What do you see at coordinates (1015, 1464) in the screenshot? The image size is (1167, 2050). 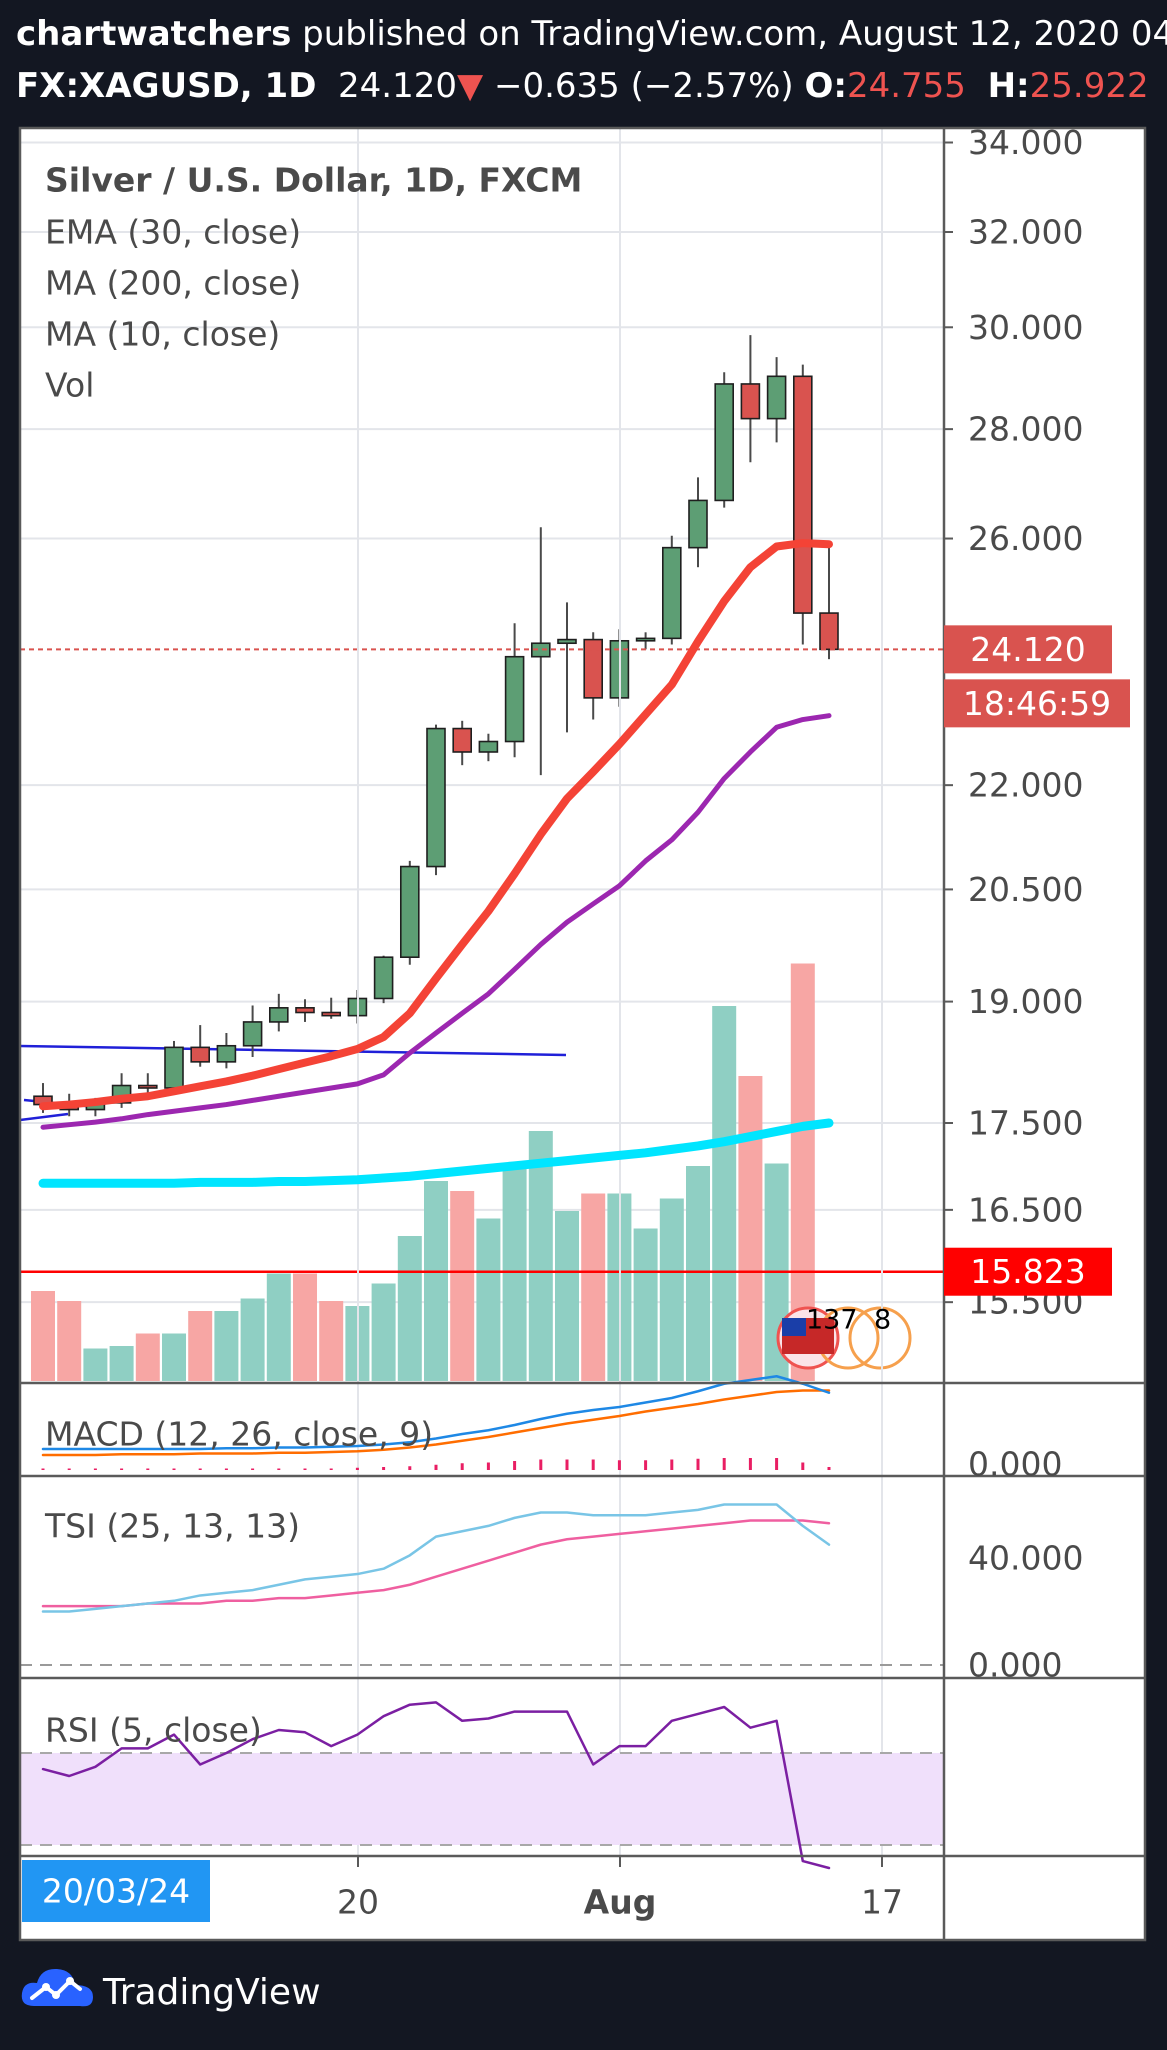 I see `macd-axis-label: 0.000` at bounding box center [1015, 1464].